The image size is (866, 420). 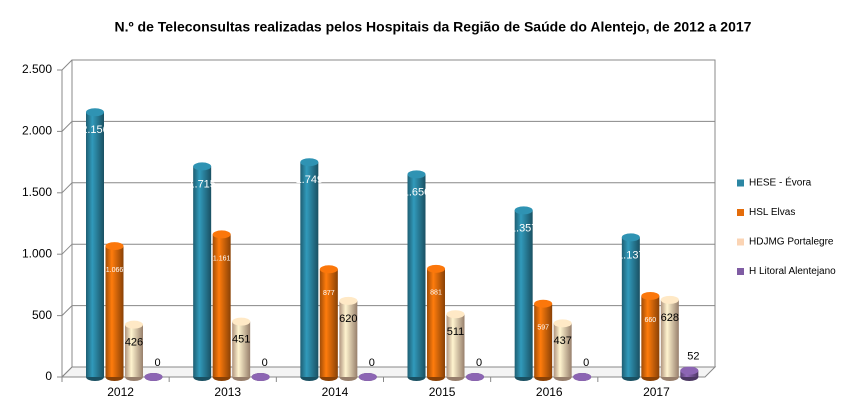 What do you see at coordinates (791, 242) in the screenshot?
I see `legend-label: HDJMG Portalegre` at bounding box center [791, 242].